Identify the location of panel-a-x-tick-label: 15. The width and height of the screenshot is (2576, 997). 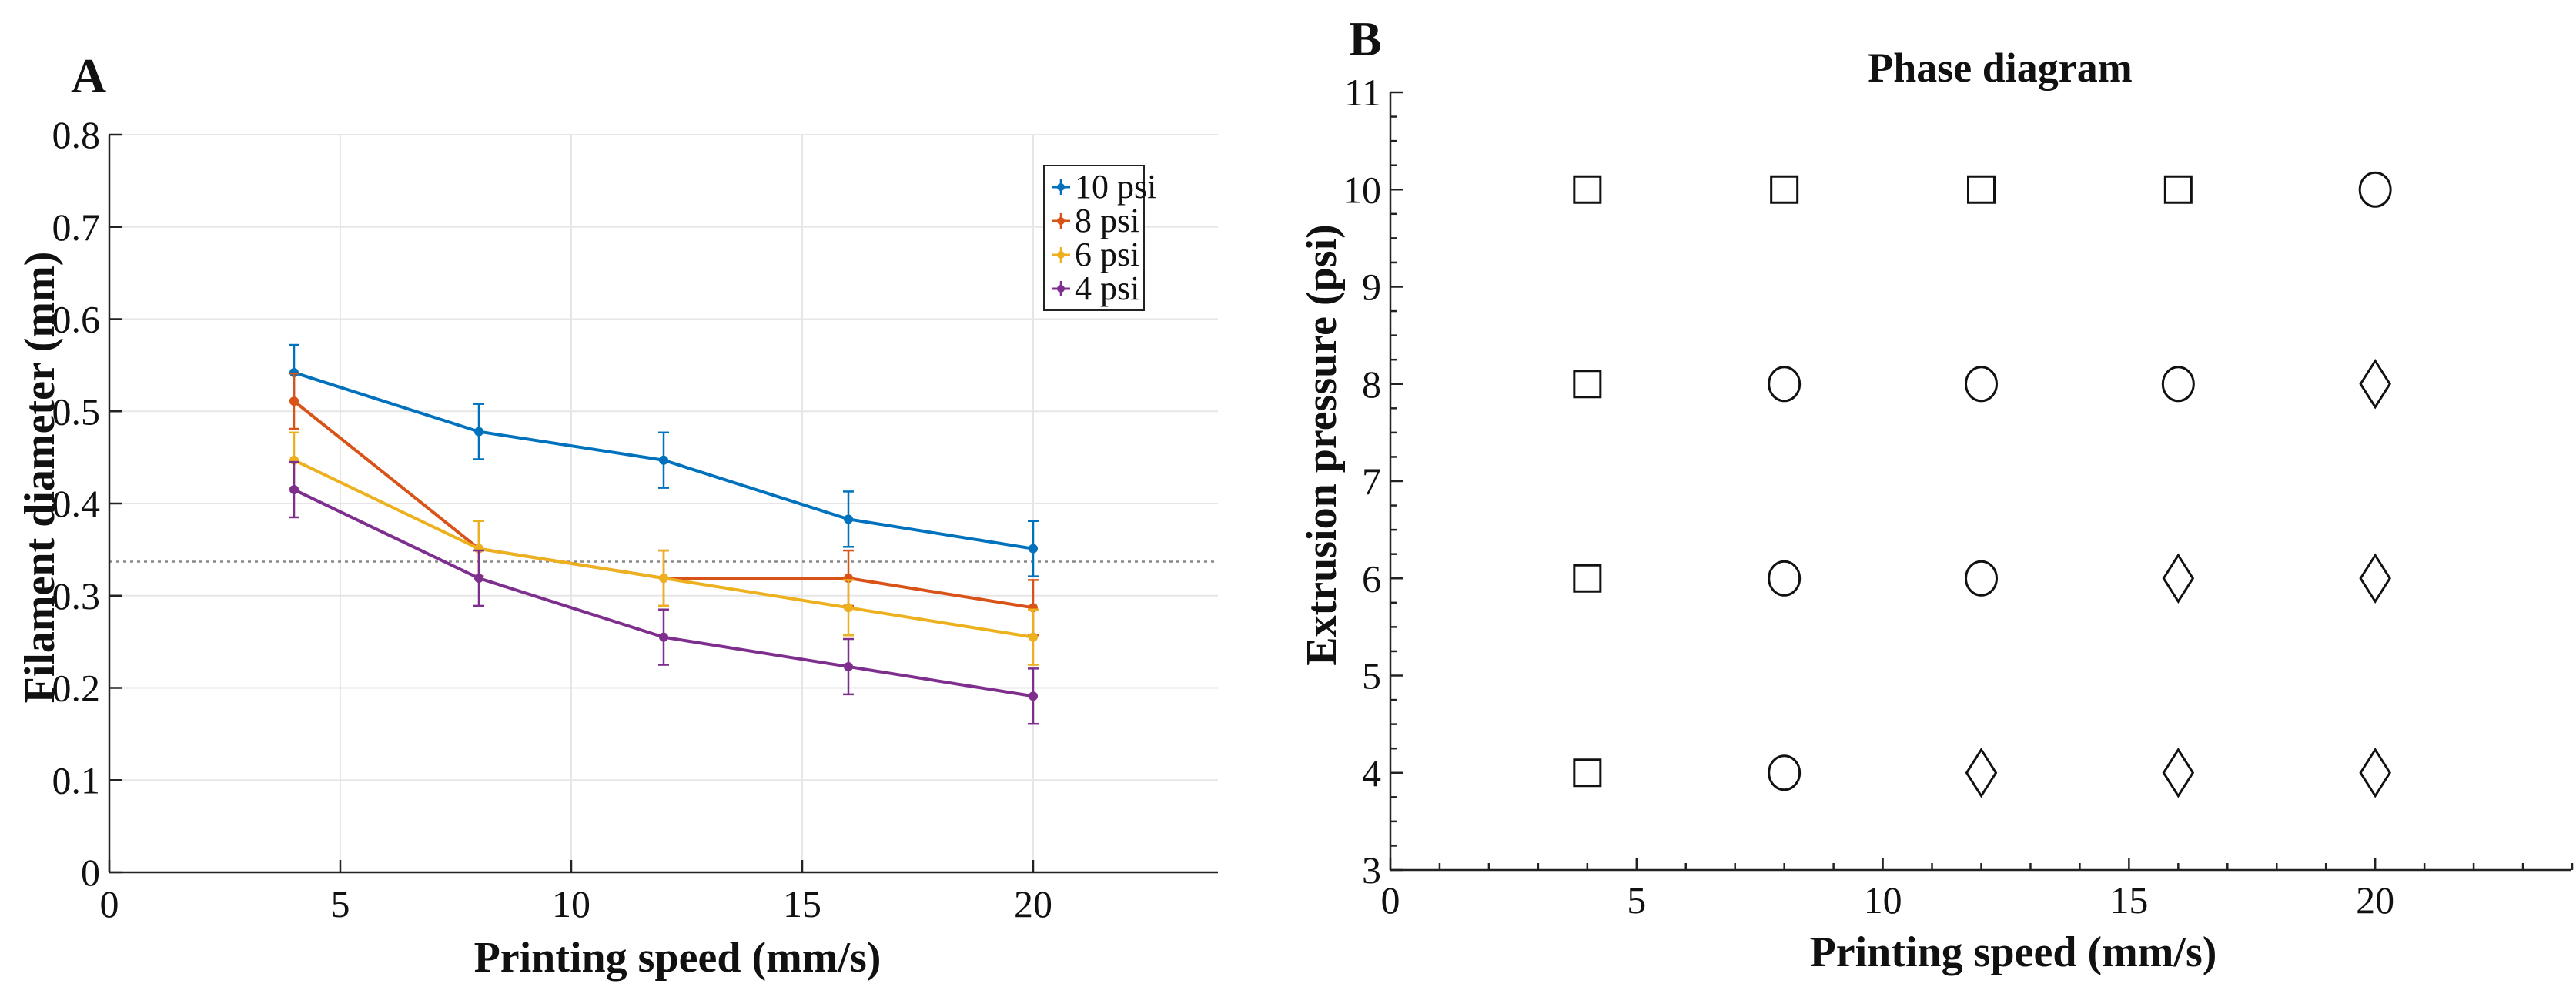
(802, 903).